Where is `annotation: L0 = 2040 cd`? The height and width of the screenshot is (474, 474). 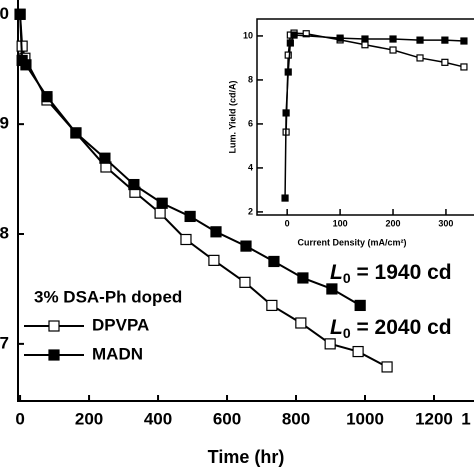
annotation: L0 = 2040 cd is located at coordinates (391, 328).